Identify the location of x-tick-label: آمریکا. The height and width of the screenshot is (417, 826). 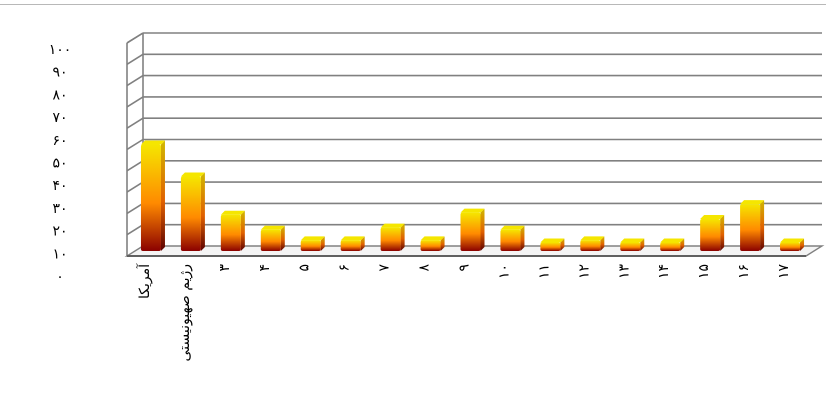
(144, 281).